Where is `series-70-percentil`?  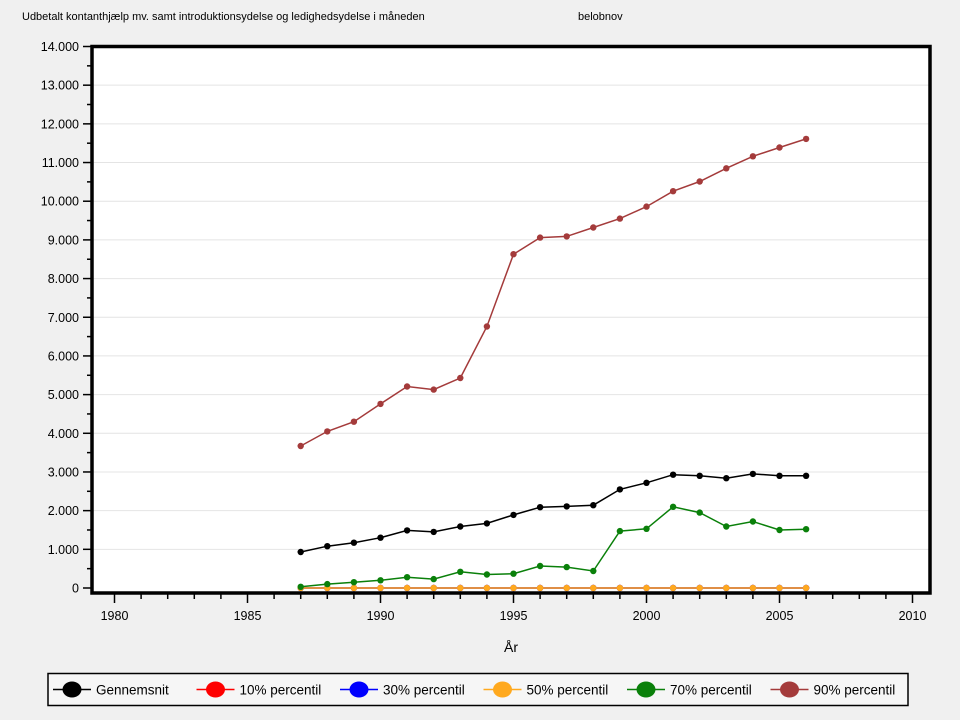
series-70-percentil is located at coordinates (553, 546).